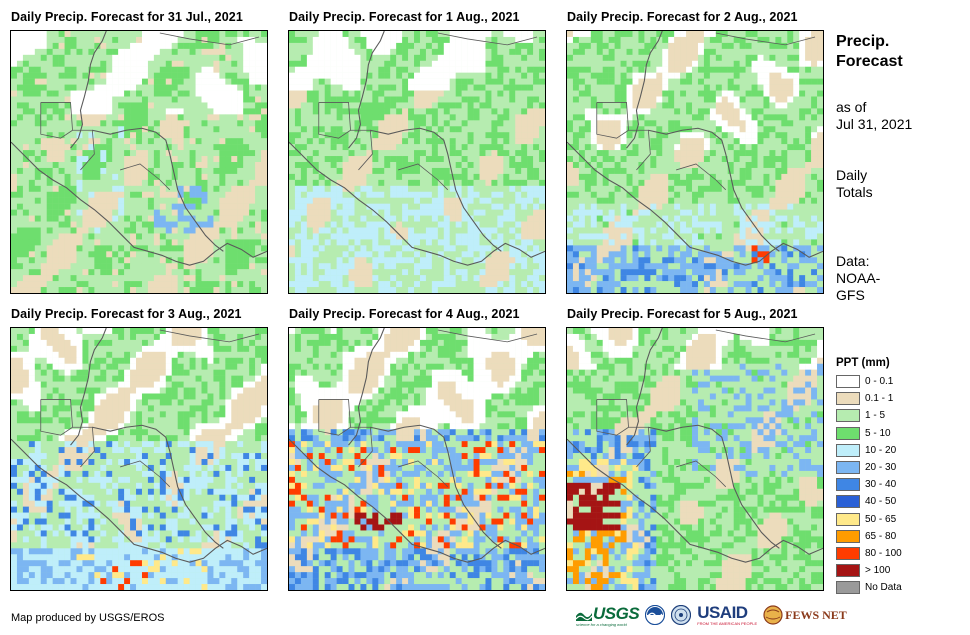 This screenshot has height=635, width=970. Describe the element at coordinates (869, 433) in the screenshot. I see `legend-item: 5 - 10` at that location.